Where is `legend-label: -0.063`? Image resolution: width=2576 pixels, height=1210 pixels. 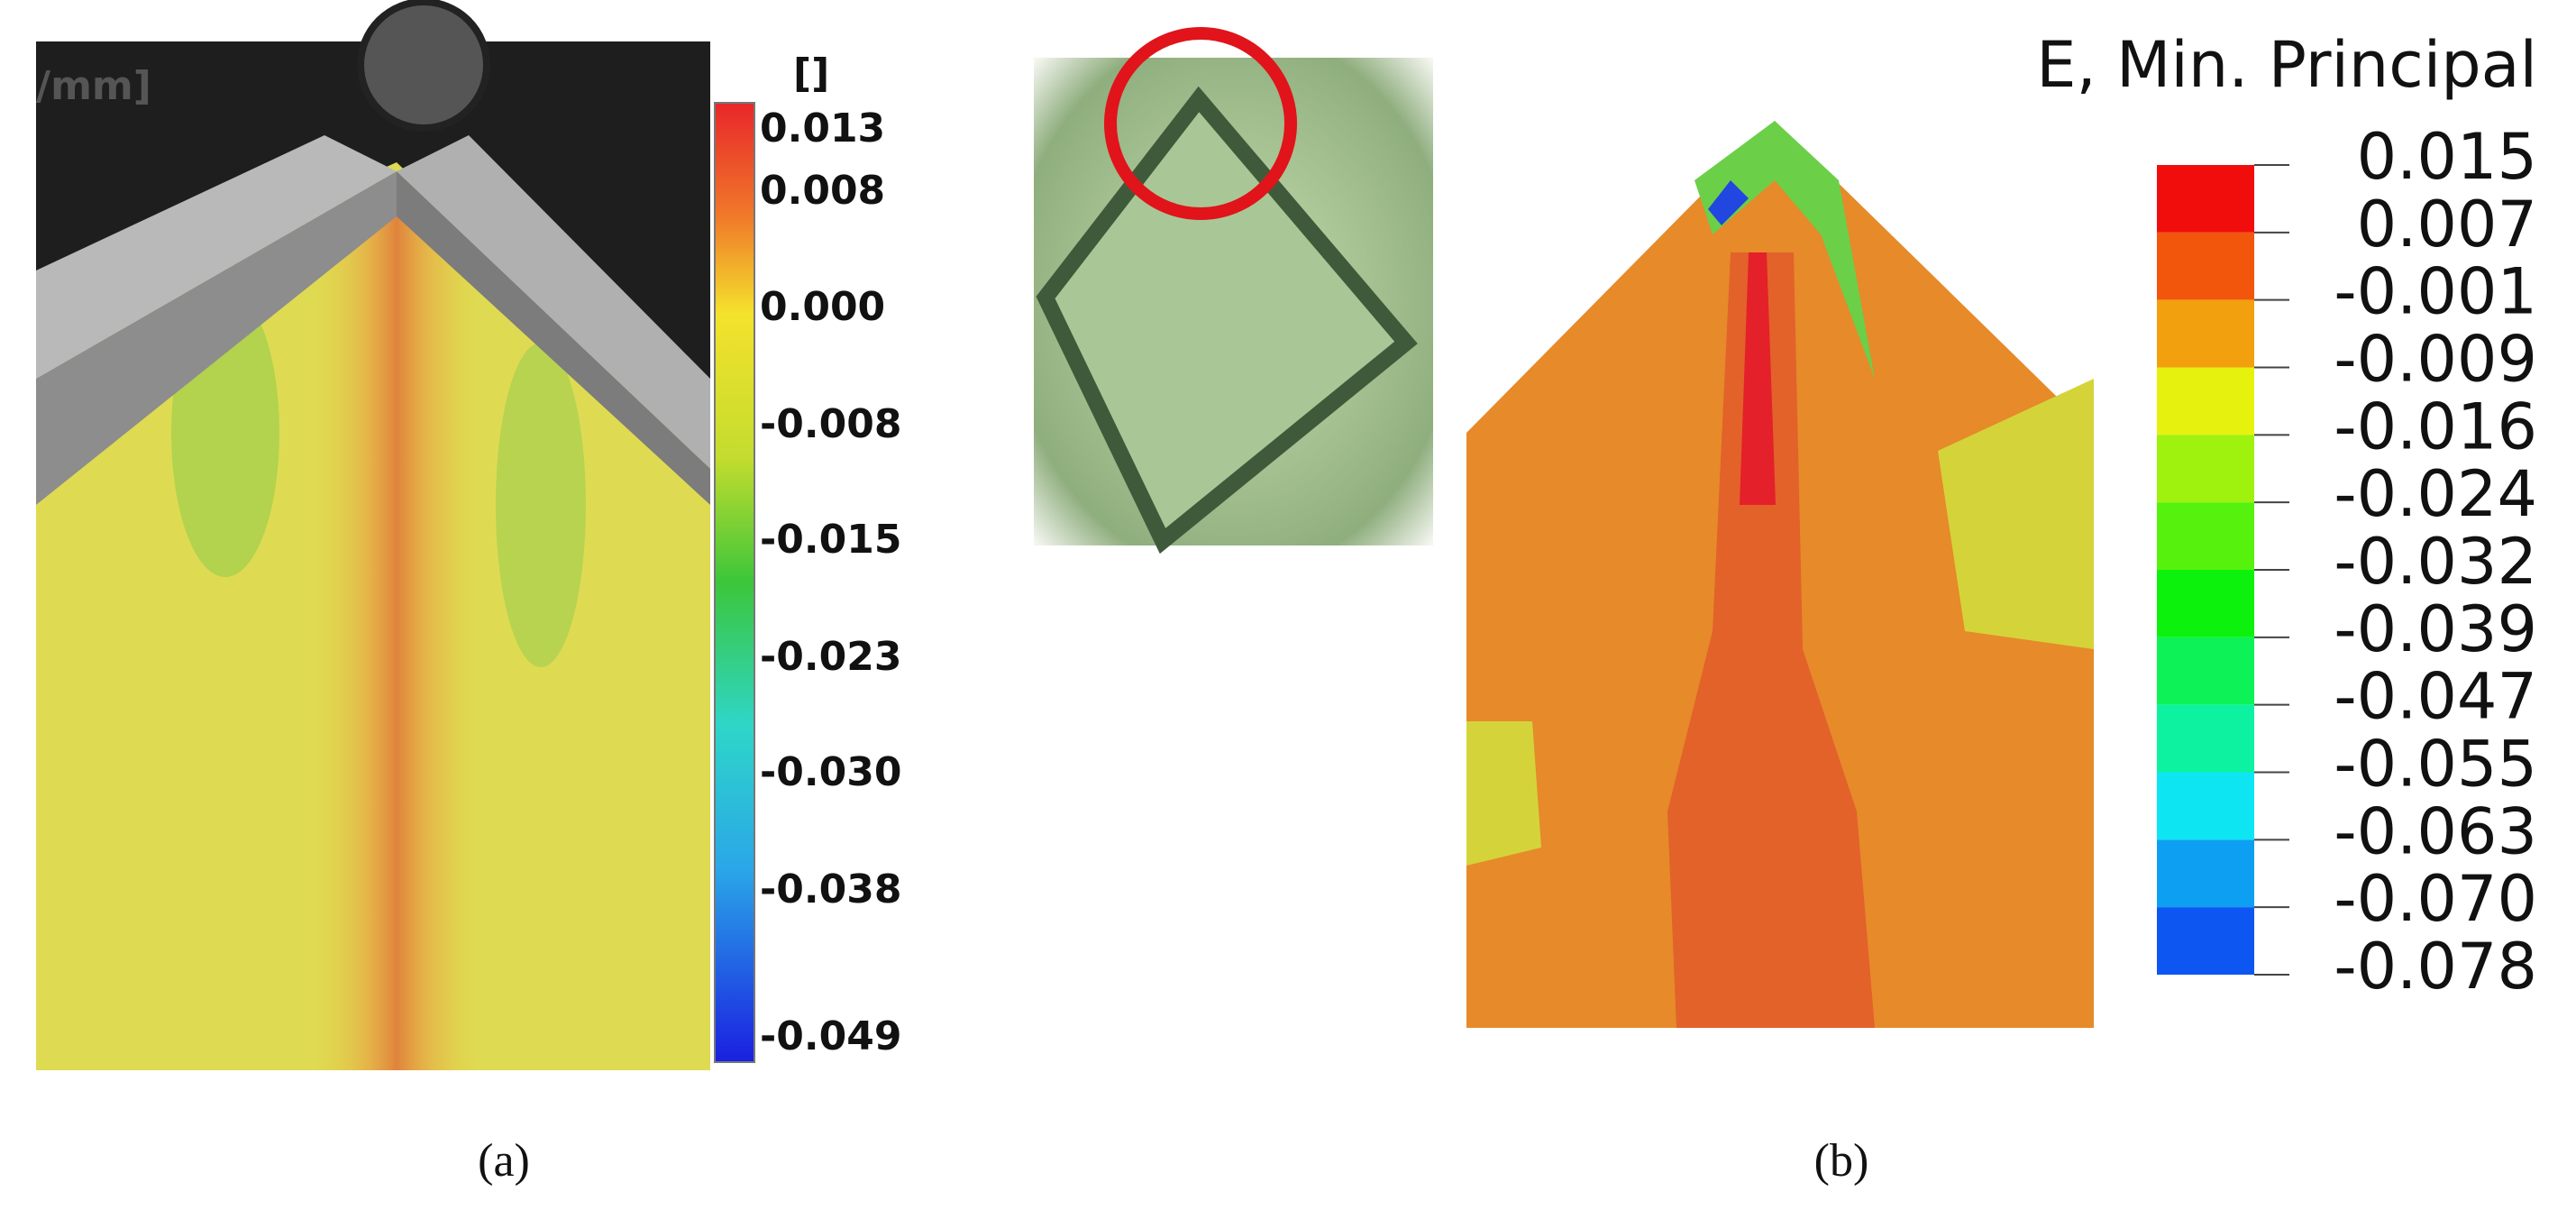
legend-label: -0.063 is located at coordinates (2435, 831).